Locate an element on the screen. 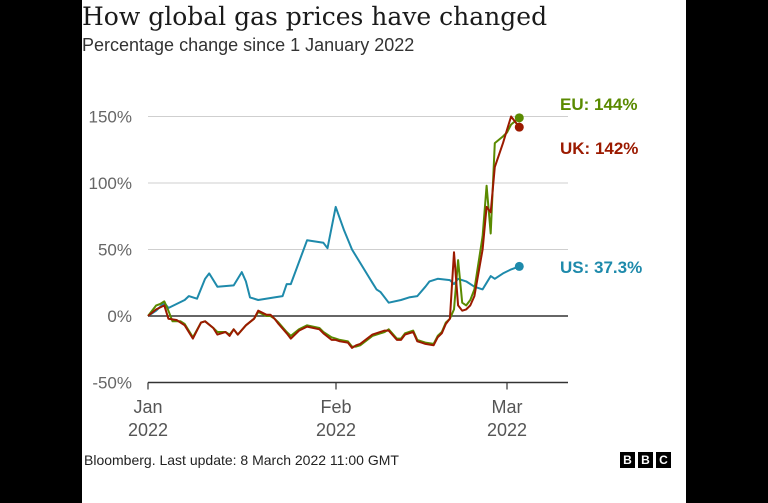  end-label-eu: EU: 144% is located at coordinates (598, 104).